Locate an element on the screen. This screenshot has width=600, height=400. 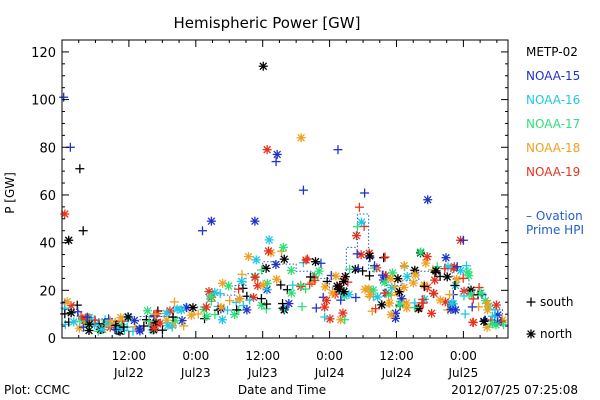
x-tick-date-label: Jul25 is located at coordinates (463, 373).